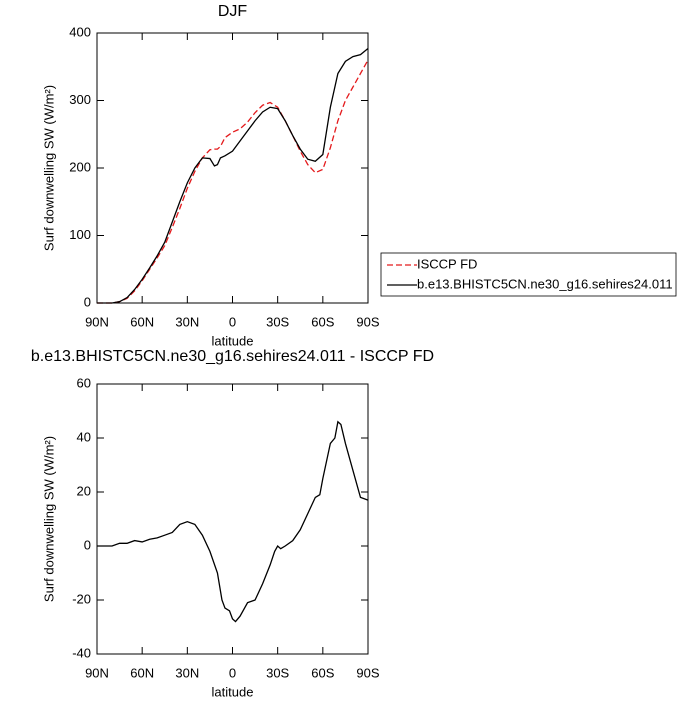 This screenshot has width=700, height=705. I want to click on legend-label: ISCCP FD, so click(447, 263).